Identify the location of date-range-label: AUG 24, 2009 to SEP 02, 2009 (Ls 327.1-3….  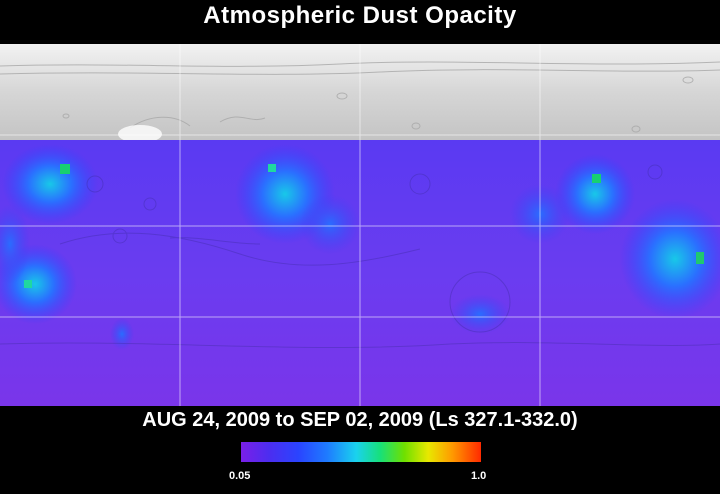
(360, 420).